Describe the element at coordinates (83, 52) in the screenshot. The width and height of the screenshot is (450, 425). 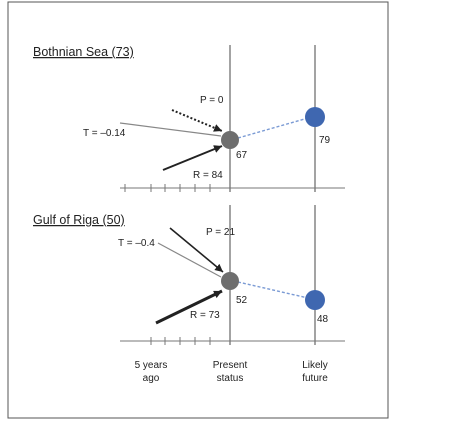
I see `panel-title: Bothnian Sea (73)` at that location.